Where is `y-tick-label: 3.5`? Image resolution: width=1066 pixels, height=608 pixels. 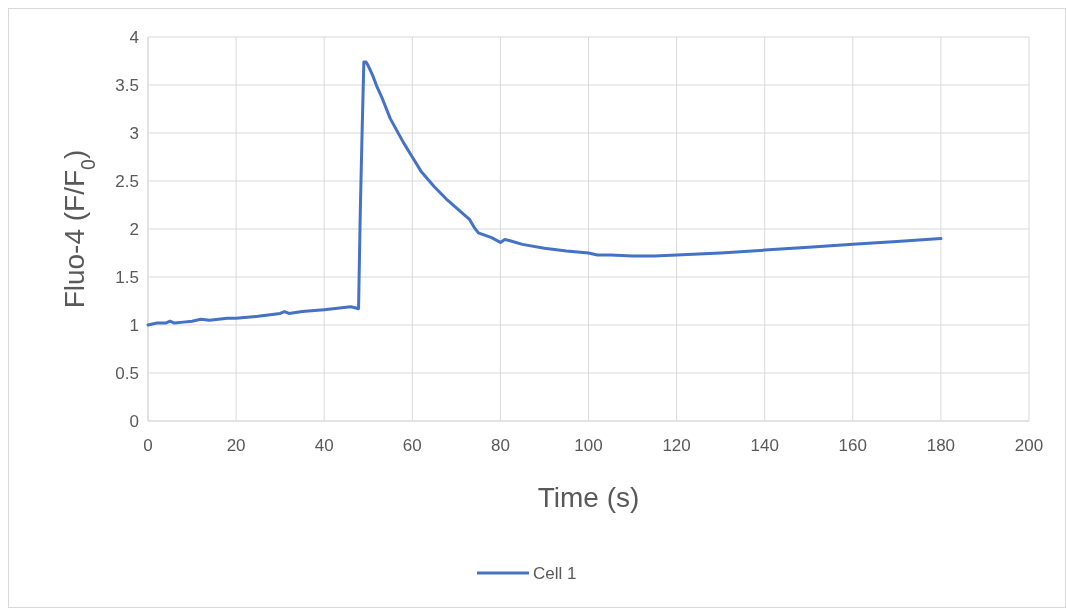
y-tick-label: 3.5 is located at coordinates (127, 85).